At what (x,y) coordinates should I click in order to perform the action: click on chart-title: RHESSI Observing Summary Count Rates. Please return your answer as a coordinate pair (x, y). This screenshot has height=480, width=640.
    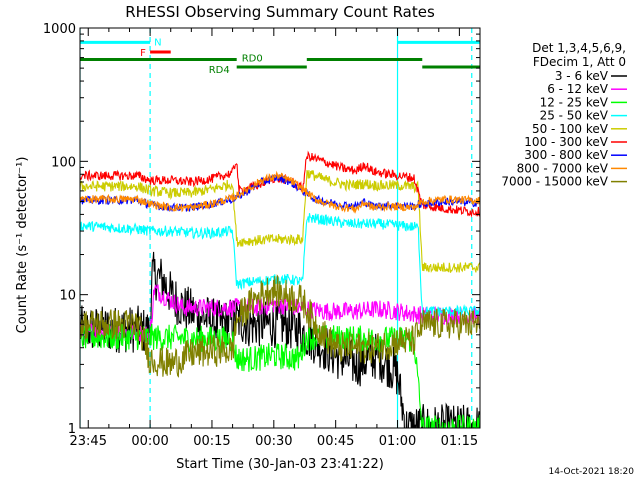
    Looking at the image, I should click on (280, 12).